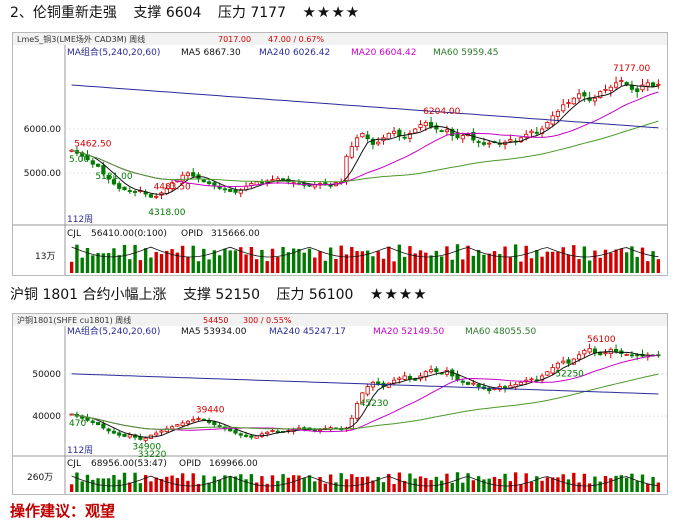 This screenshot has width=679, height=524. I want to click on ma5-line, so click(365, 394).